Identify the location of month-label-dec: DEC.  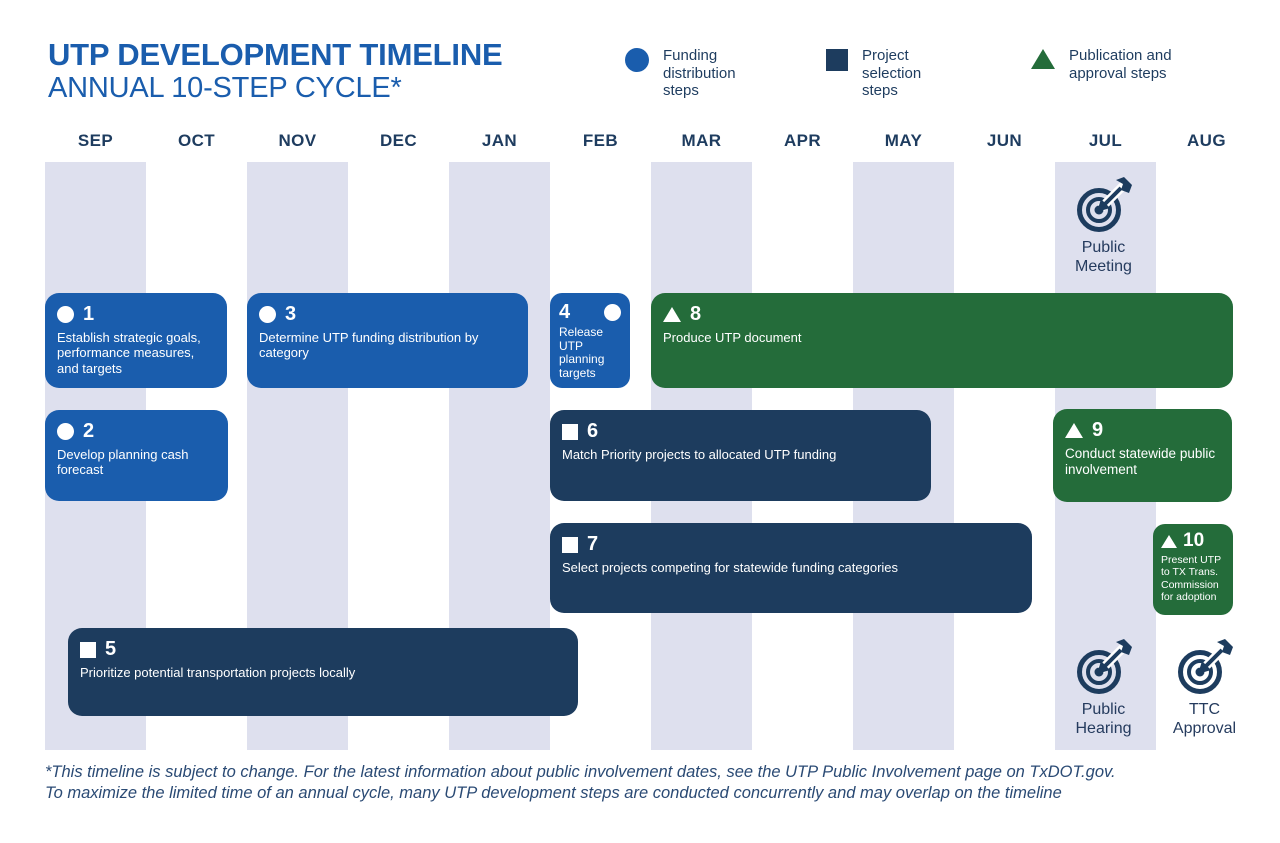
(398, 140).